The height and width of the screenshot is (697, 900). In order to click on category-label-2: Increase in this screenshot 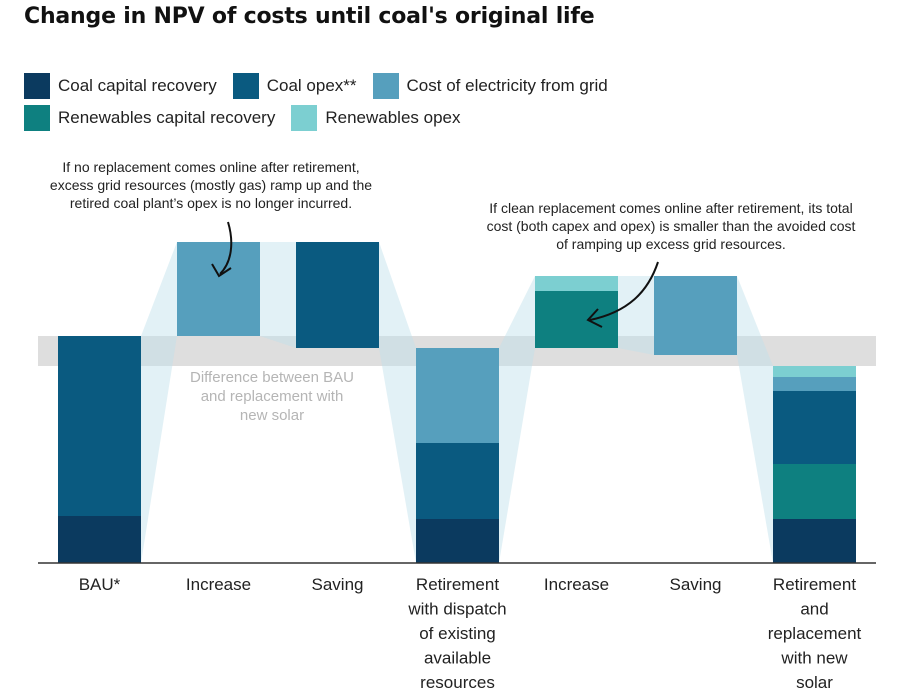, I will do `click(218, 584)`.